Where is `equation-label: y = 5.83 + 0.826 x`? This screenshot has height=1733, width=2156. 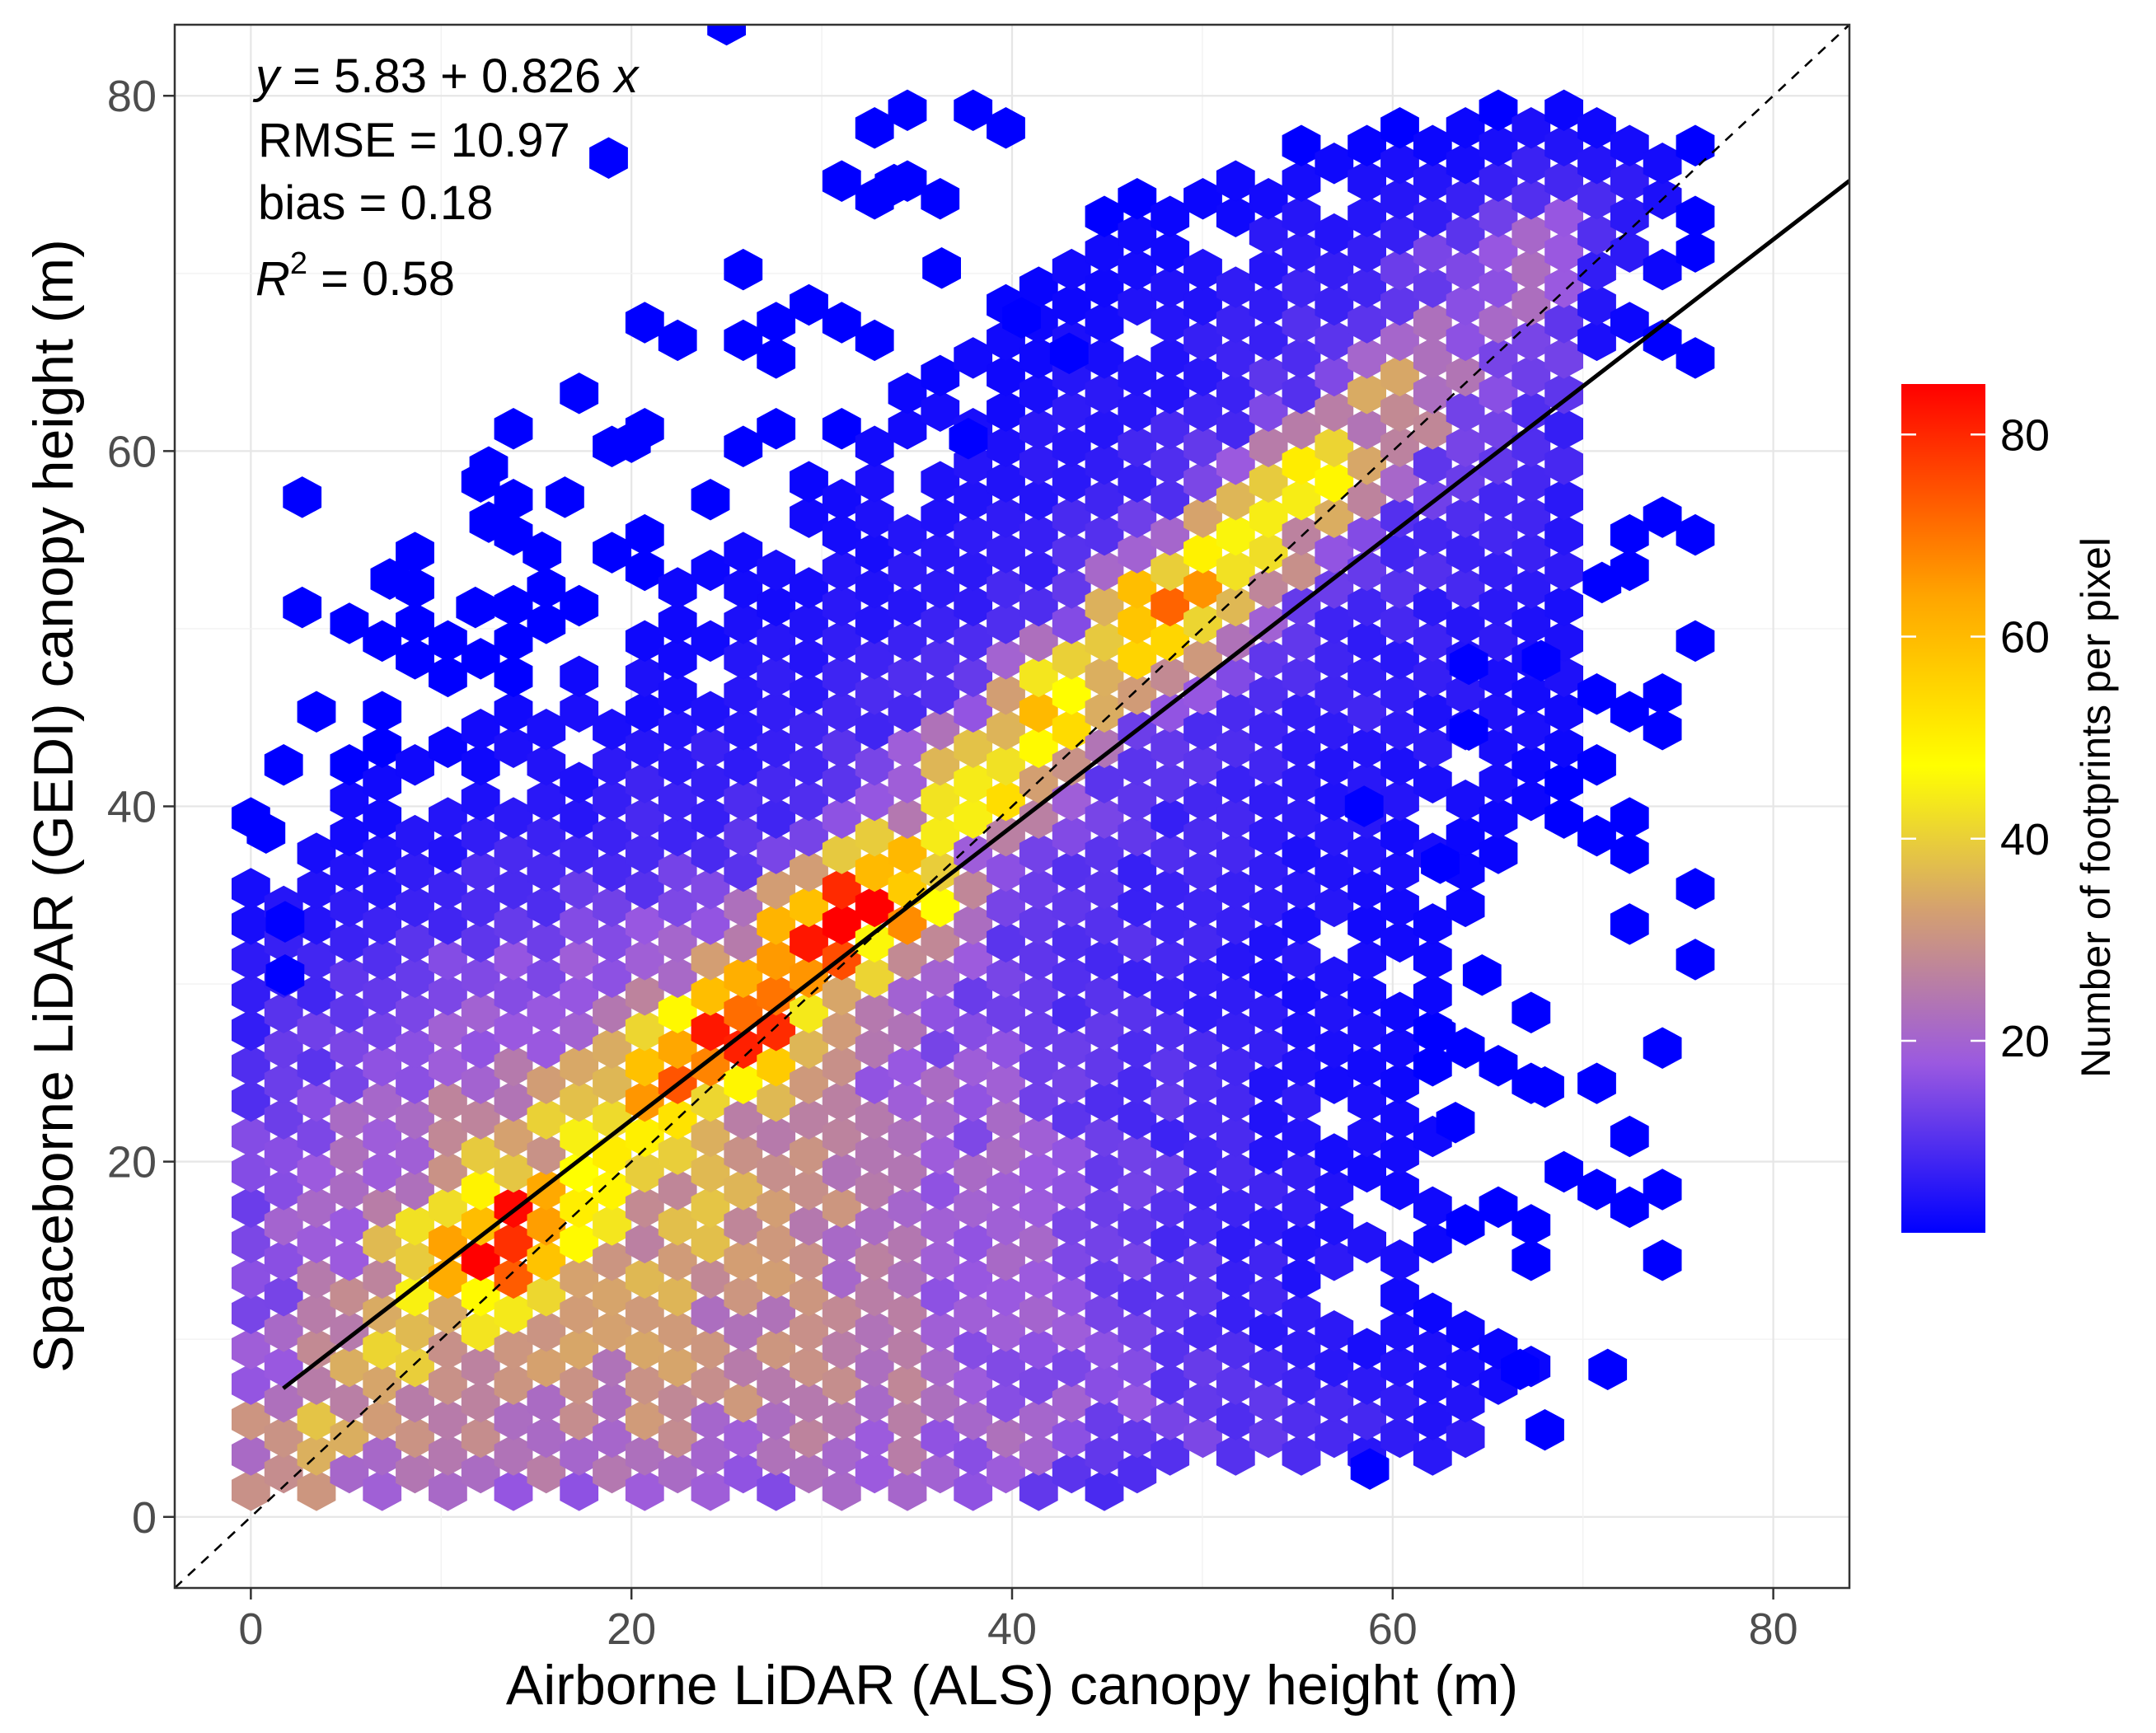 equation-label: y = 5.83 + 0.826 x is located at coordinates (446, 76).